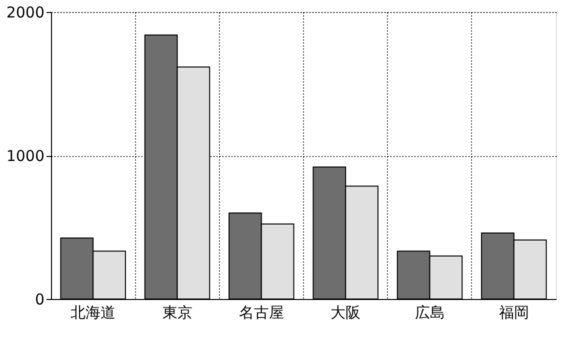 This screenshot has height=340, width=567. What do you see at coordinates (261, 313) in the screenshot?
I see `x-tick-label: 名古屋` at bounding box center [261, 313].